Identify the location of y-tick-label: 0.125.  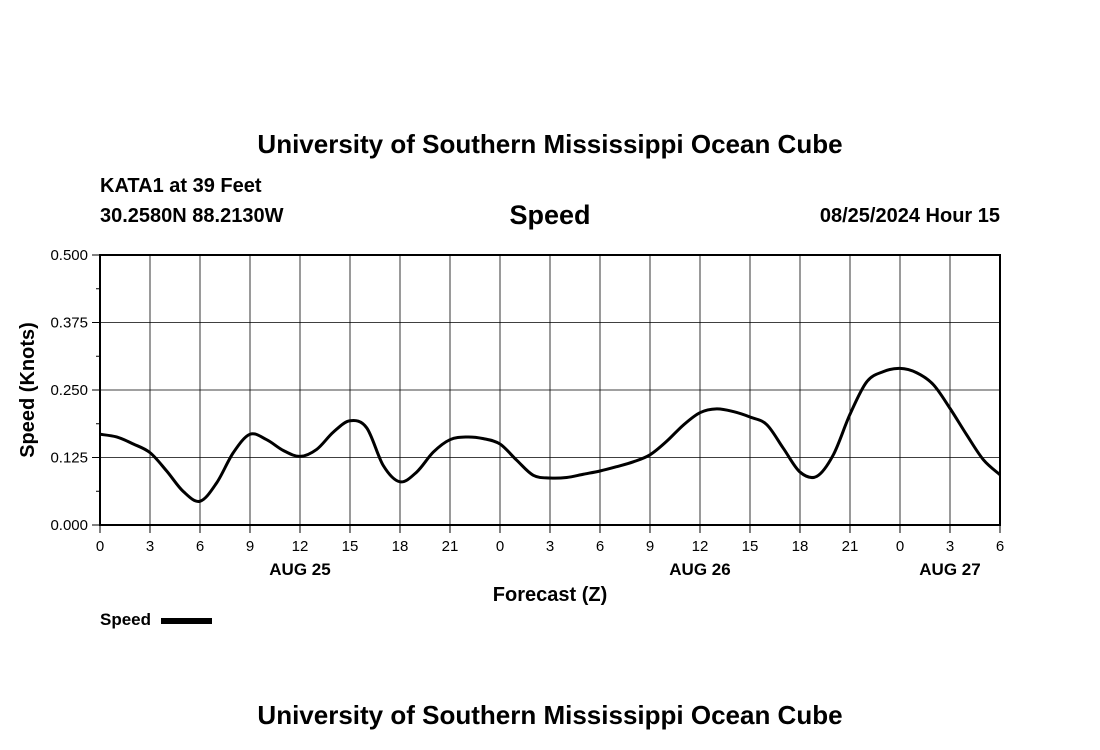
(69, 458).